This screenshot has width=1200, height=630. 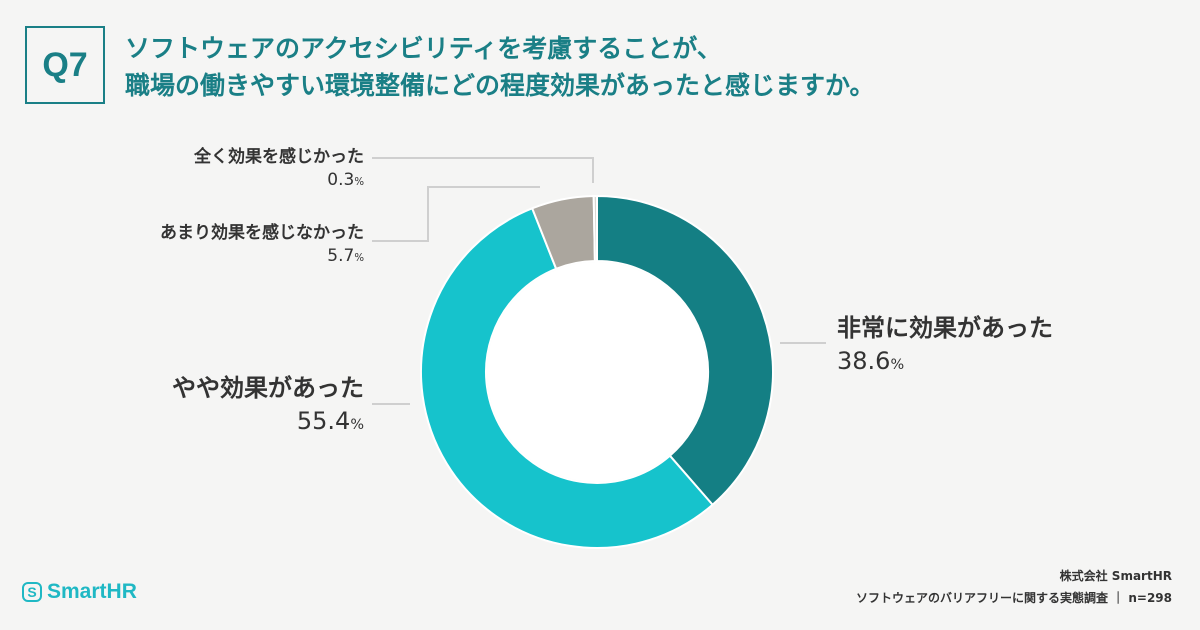 I want to click on donut-hole, so click(x=597, y=372).